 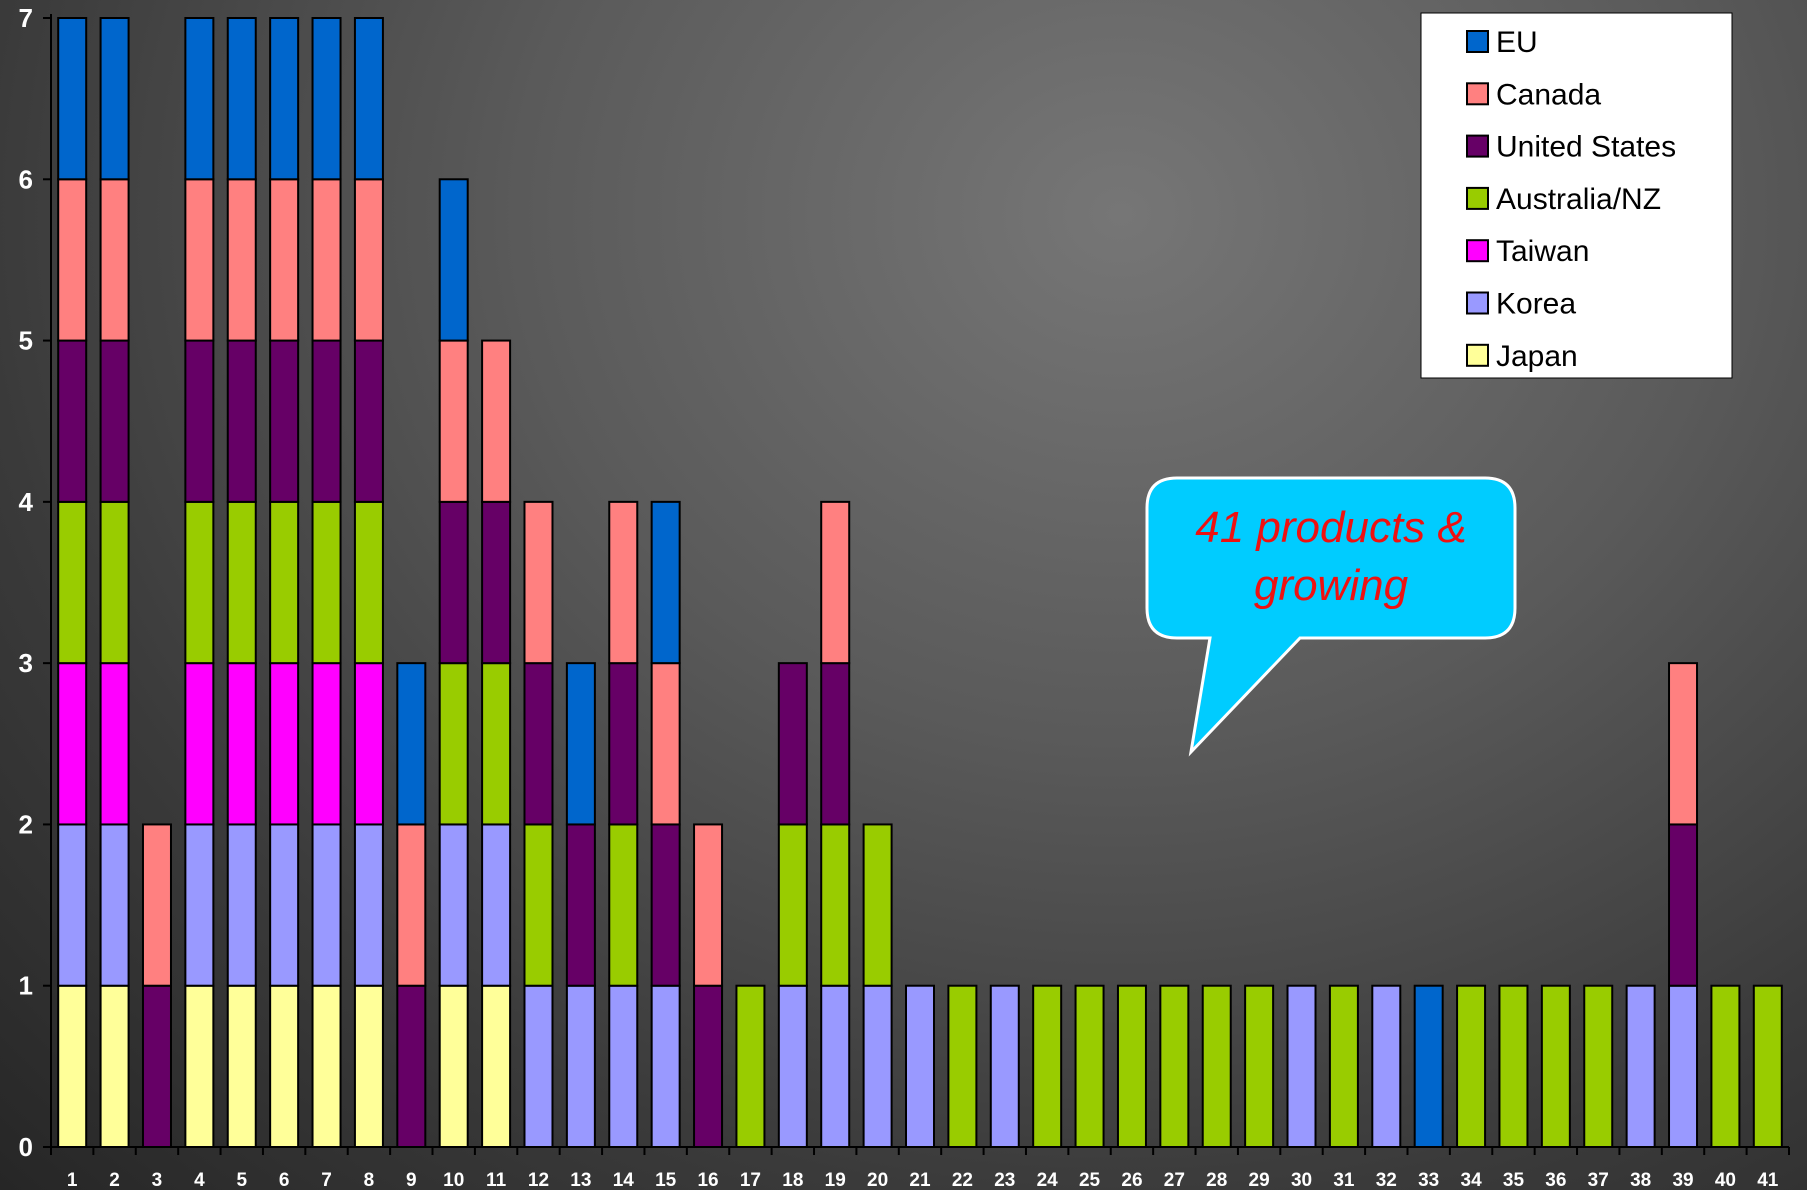 What do you see at coordinates (199, 1180) in the screenshot?
I see `x-tick-label: 4` at bounding box center [199, 1180].